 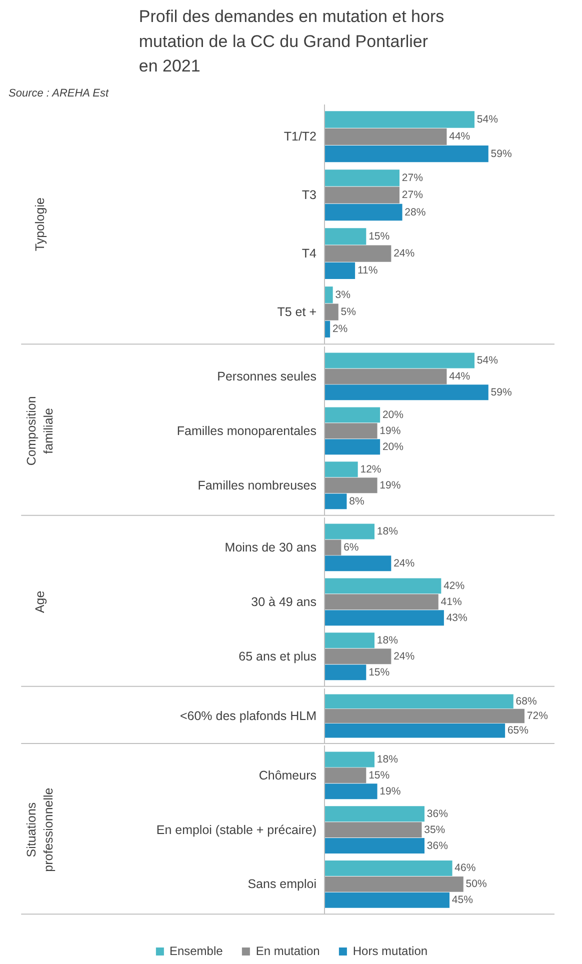 I want to click on data-label: 6%, so click(x=351, y=547).